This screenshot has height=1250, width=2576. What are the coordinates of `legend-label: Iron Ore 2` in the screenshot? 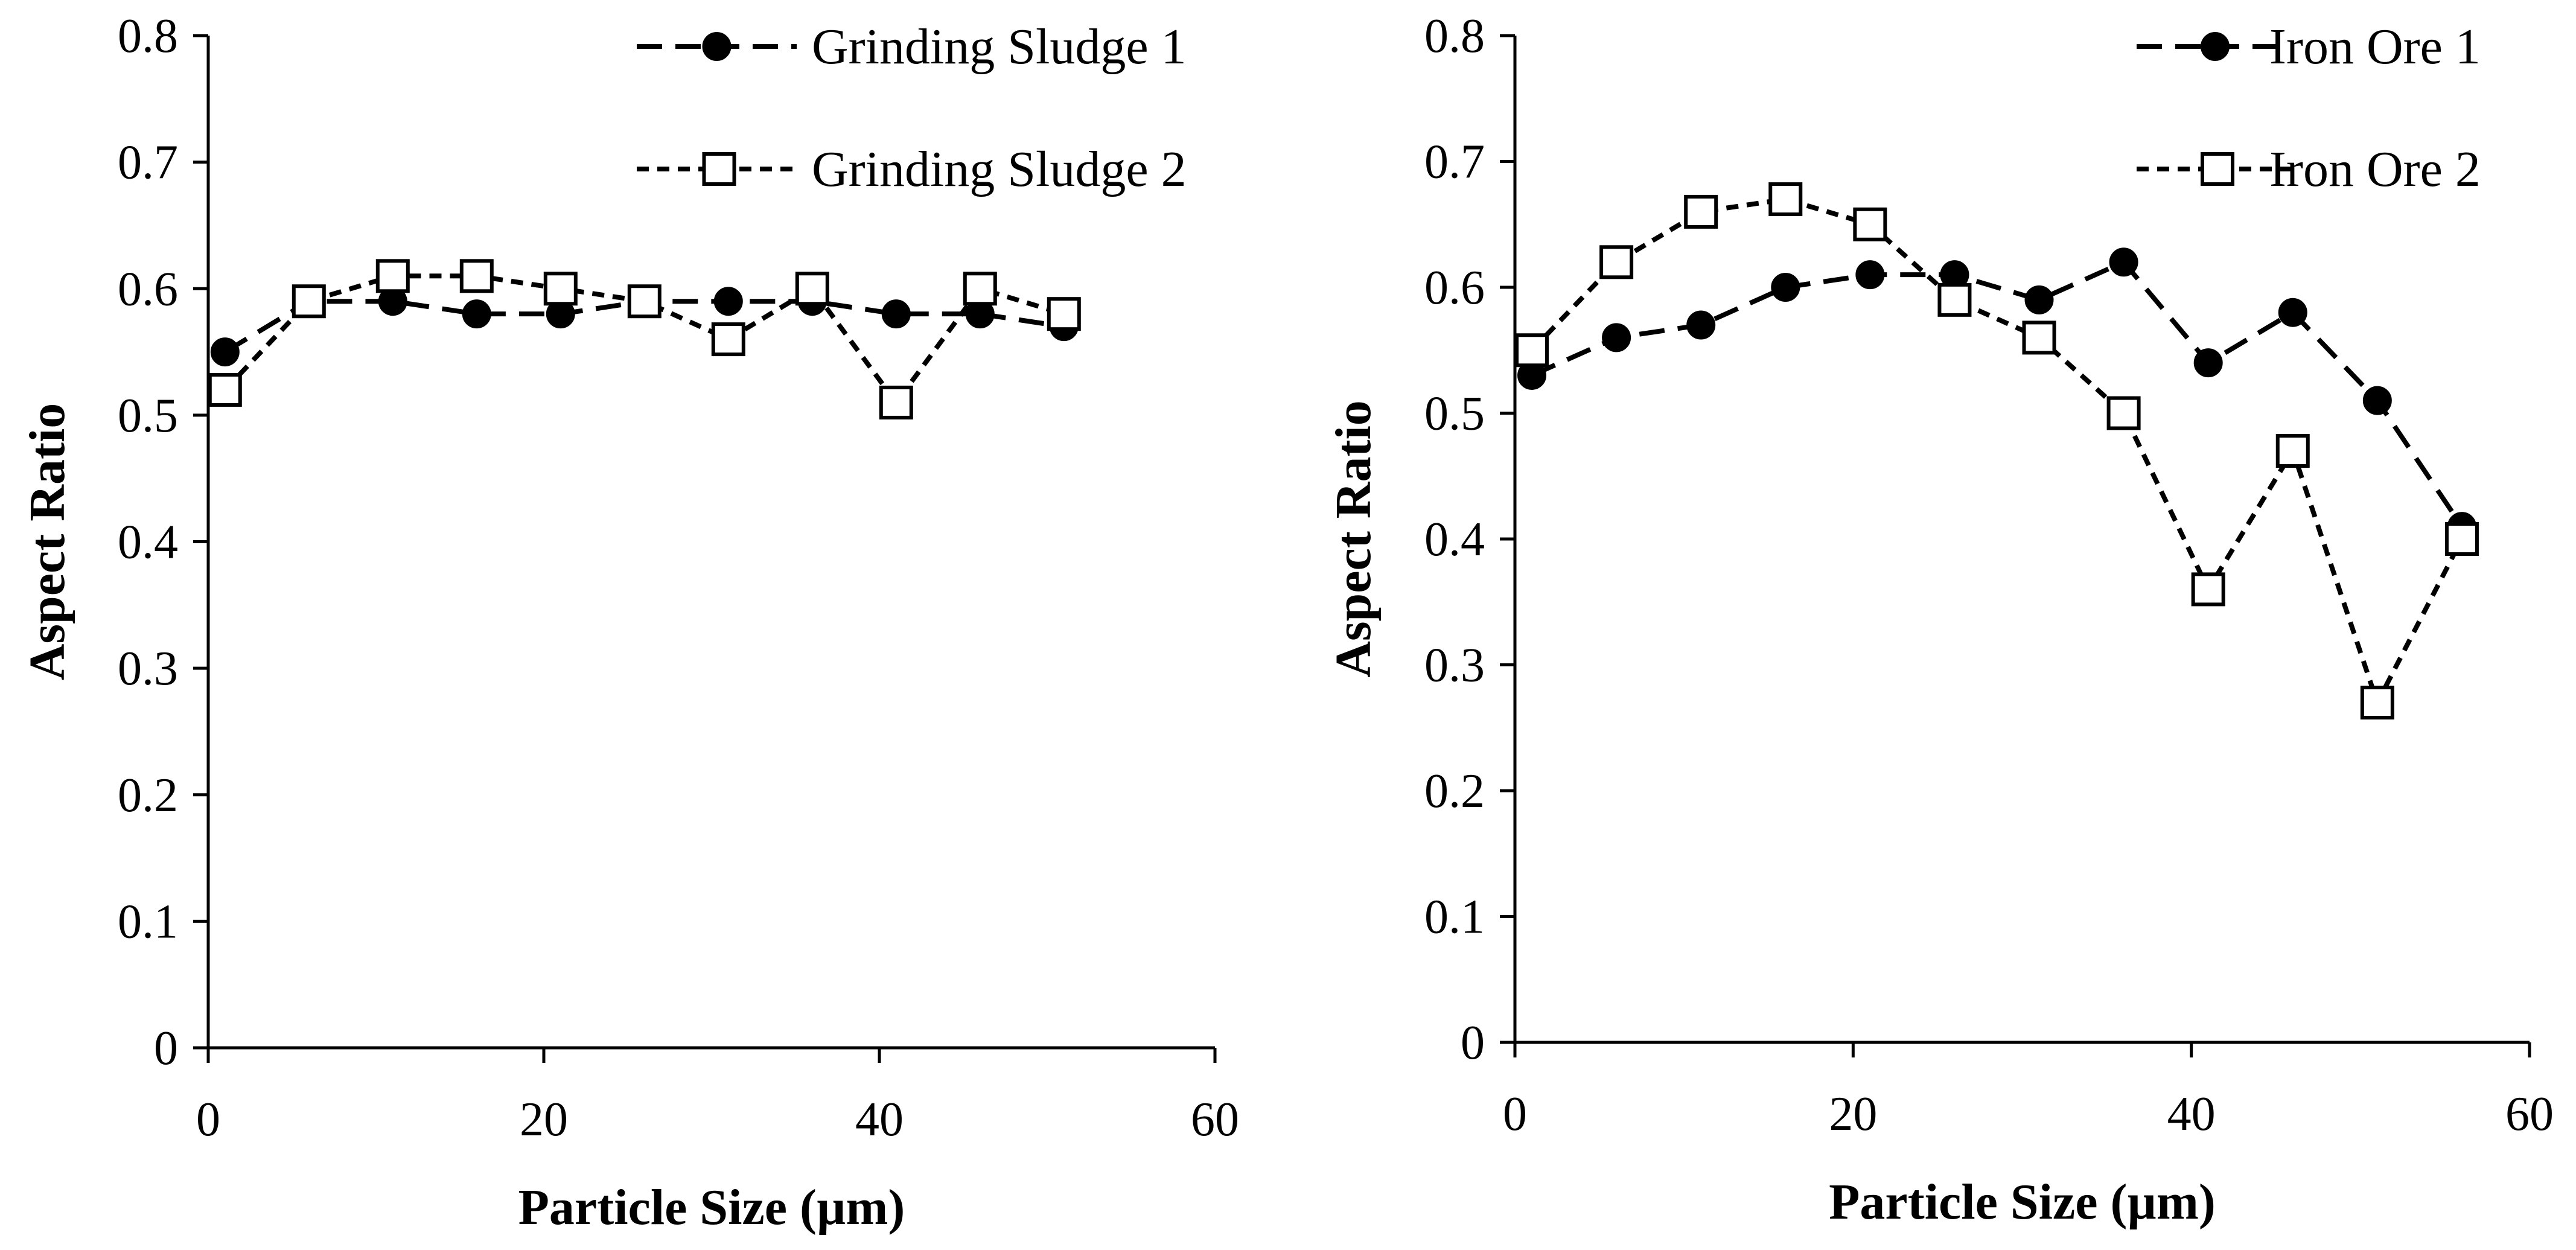 It's located at (2375, 169).